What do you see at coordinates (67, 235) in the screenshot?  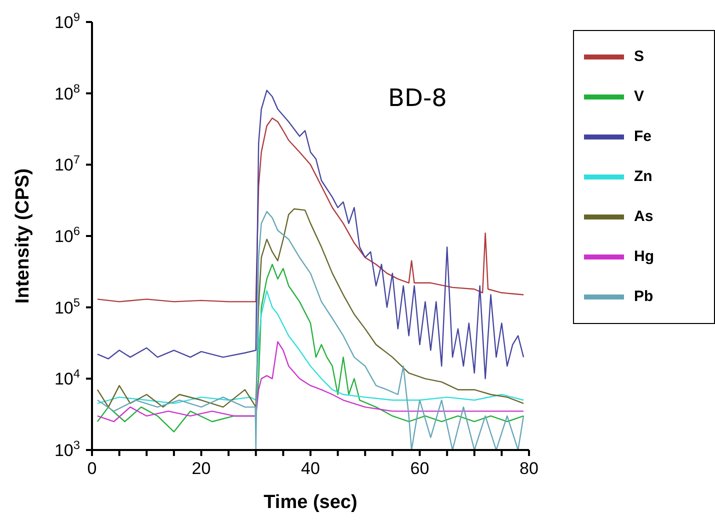 I see `y-tick-label: 10$^{6}$` at bounding box center [67, 235].